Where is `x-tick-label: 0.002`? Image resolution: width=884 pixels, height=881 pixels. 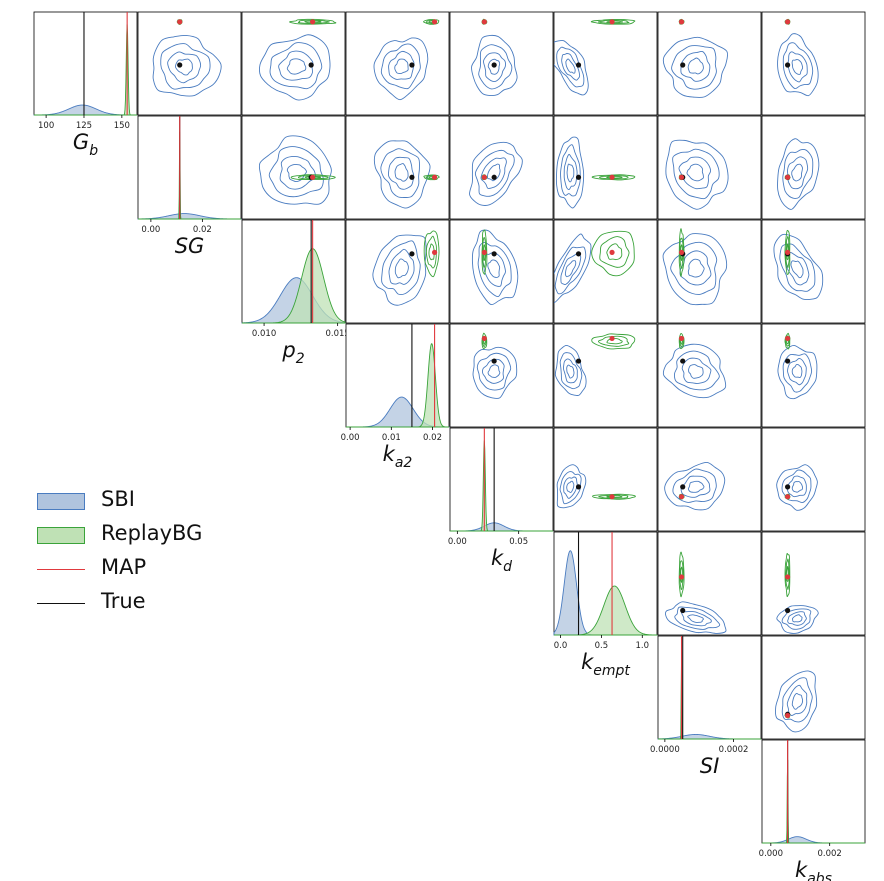
x-tick-label: 0.002 is located at coordinates (830, 854).